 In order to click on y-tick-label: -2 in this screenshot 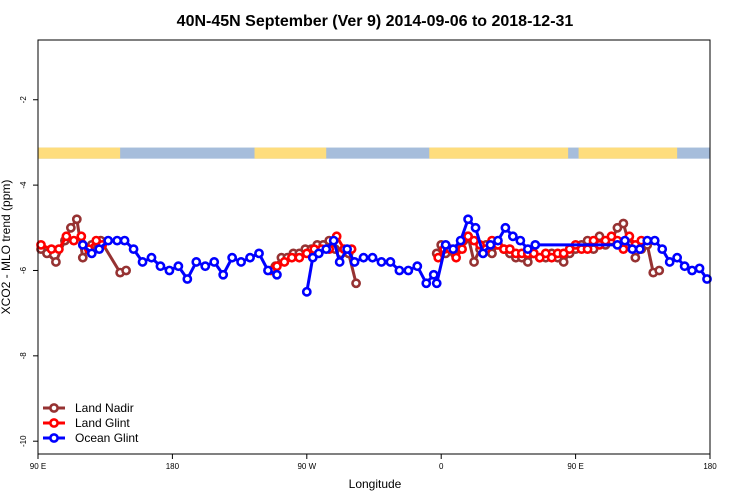, I will do `click(23, 100)`.